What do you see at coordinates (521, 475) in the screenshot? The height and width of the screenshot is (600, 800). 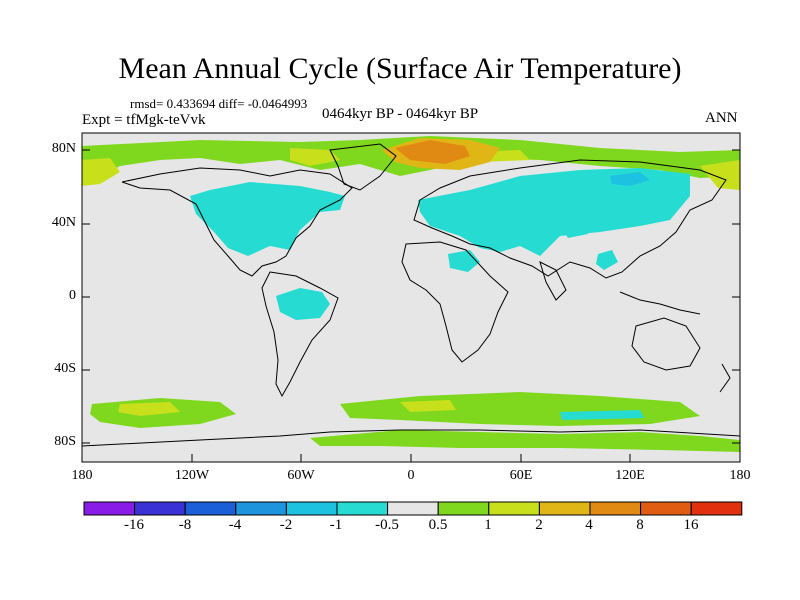 I see `lon-label: 60E` at bounding box center [521, 475].